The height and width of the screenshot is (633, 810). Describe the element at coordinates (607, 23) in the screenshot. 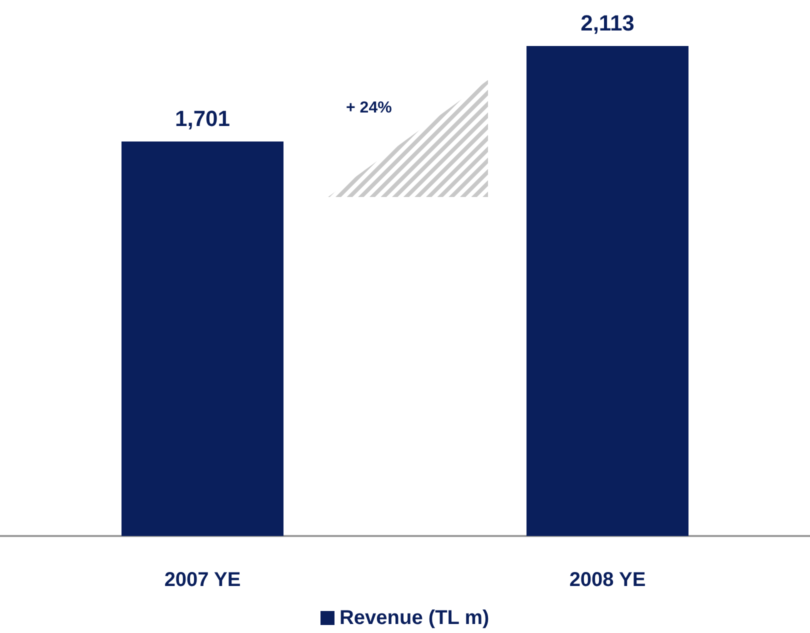

I see `data-label: 2,113` at that location.